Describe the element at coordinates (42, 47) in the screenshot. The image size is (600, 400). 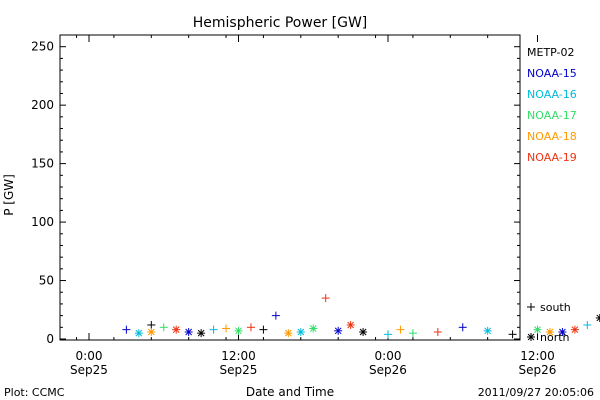
I see `y-tick-label: 250` at that location.